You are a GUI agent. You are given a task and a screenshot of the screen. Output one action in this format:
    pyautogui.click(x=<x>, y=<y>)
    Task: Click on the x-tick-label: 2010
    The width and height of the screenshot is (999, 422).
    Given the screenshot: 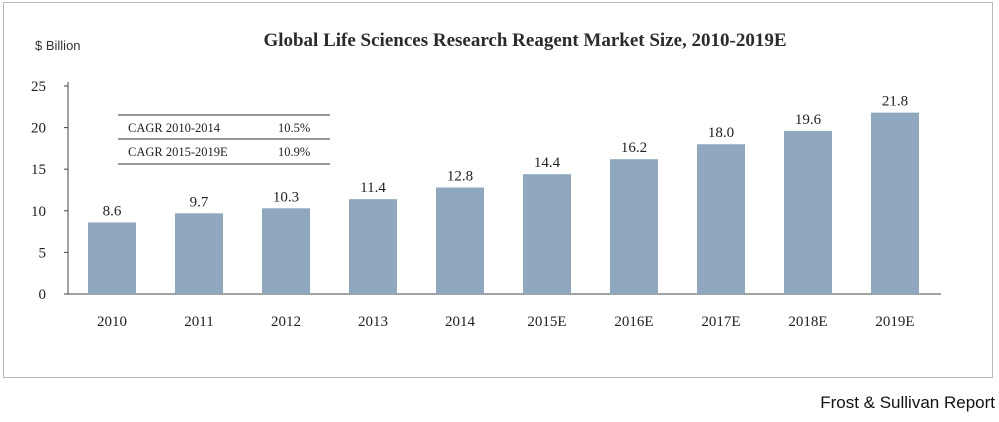 What is the action you would take?
    pyautogui.click(x=112, y=322)
    